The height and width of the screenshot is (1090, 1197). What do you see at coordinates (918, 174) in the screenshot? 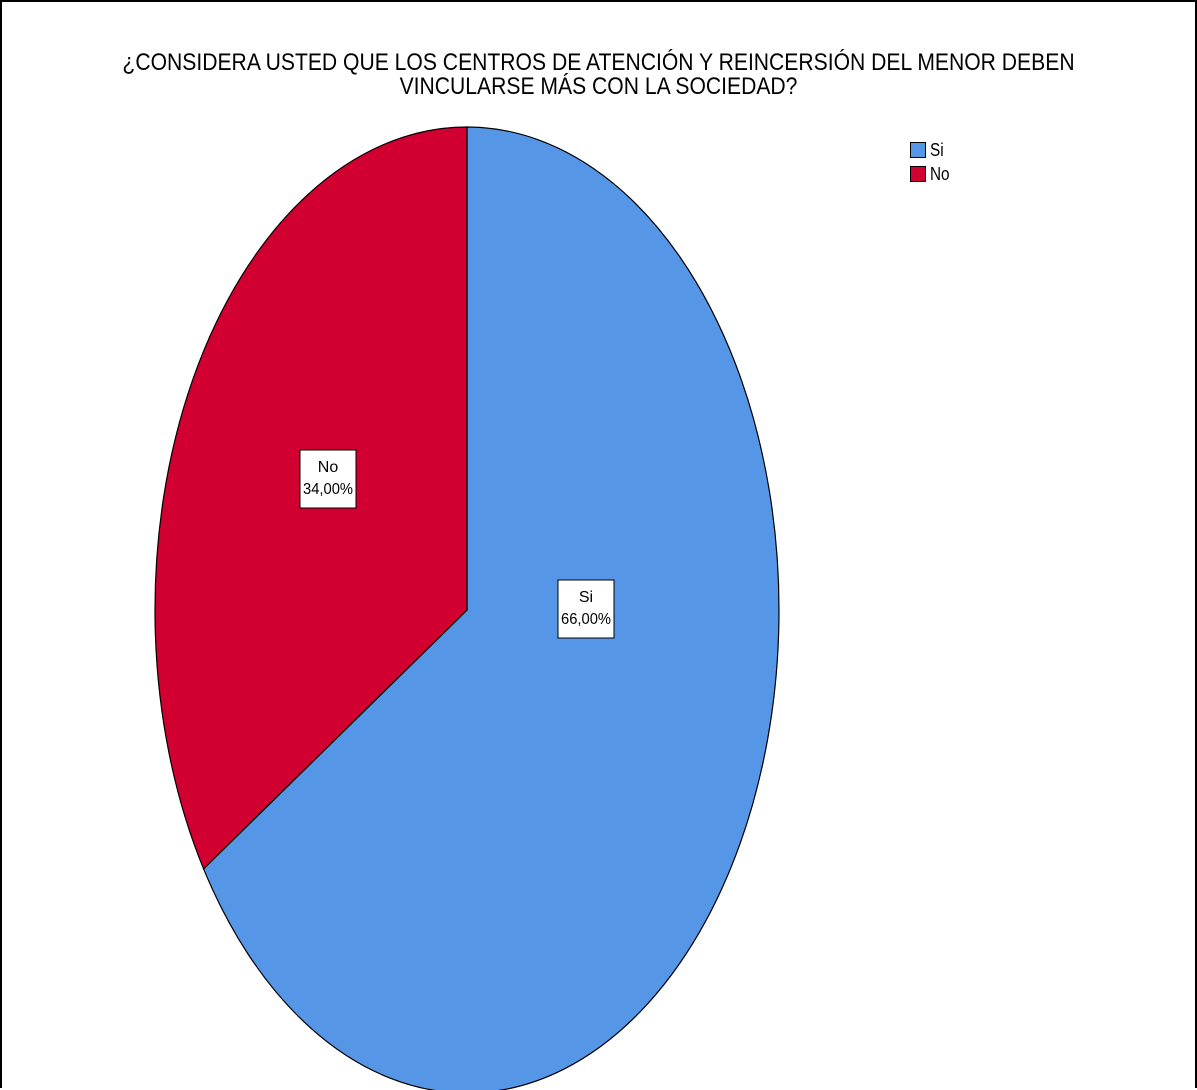
I see `legend-swatch-no` at bounding box center [918, 174].